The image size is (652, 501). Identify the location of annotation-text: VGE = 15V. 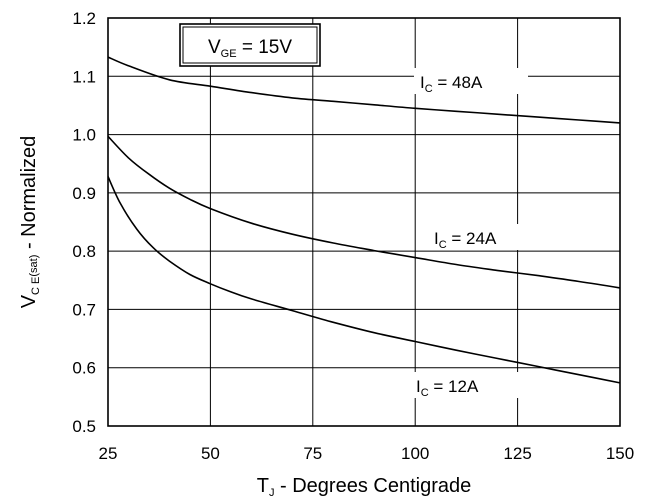
(250, 48).